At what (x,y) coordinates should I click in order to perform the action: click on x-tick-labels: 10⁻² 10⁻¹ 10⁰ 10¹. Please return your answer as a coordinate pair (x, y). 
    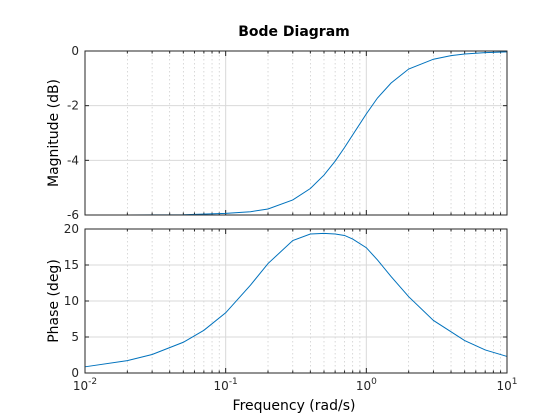
    Looking at the image, I should click on (295, 385).